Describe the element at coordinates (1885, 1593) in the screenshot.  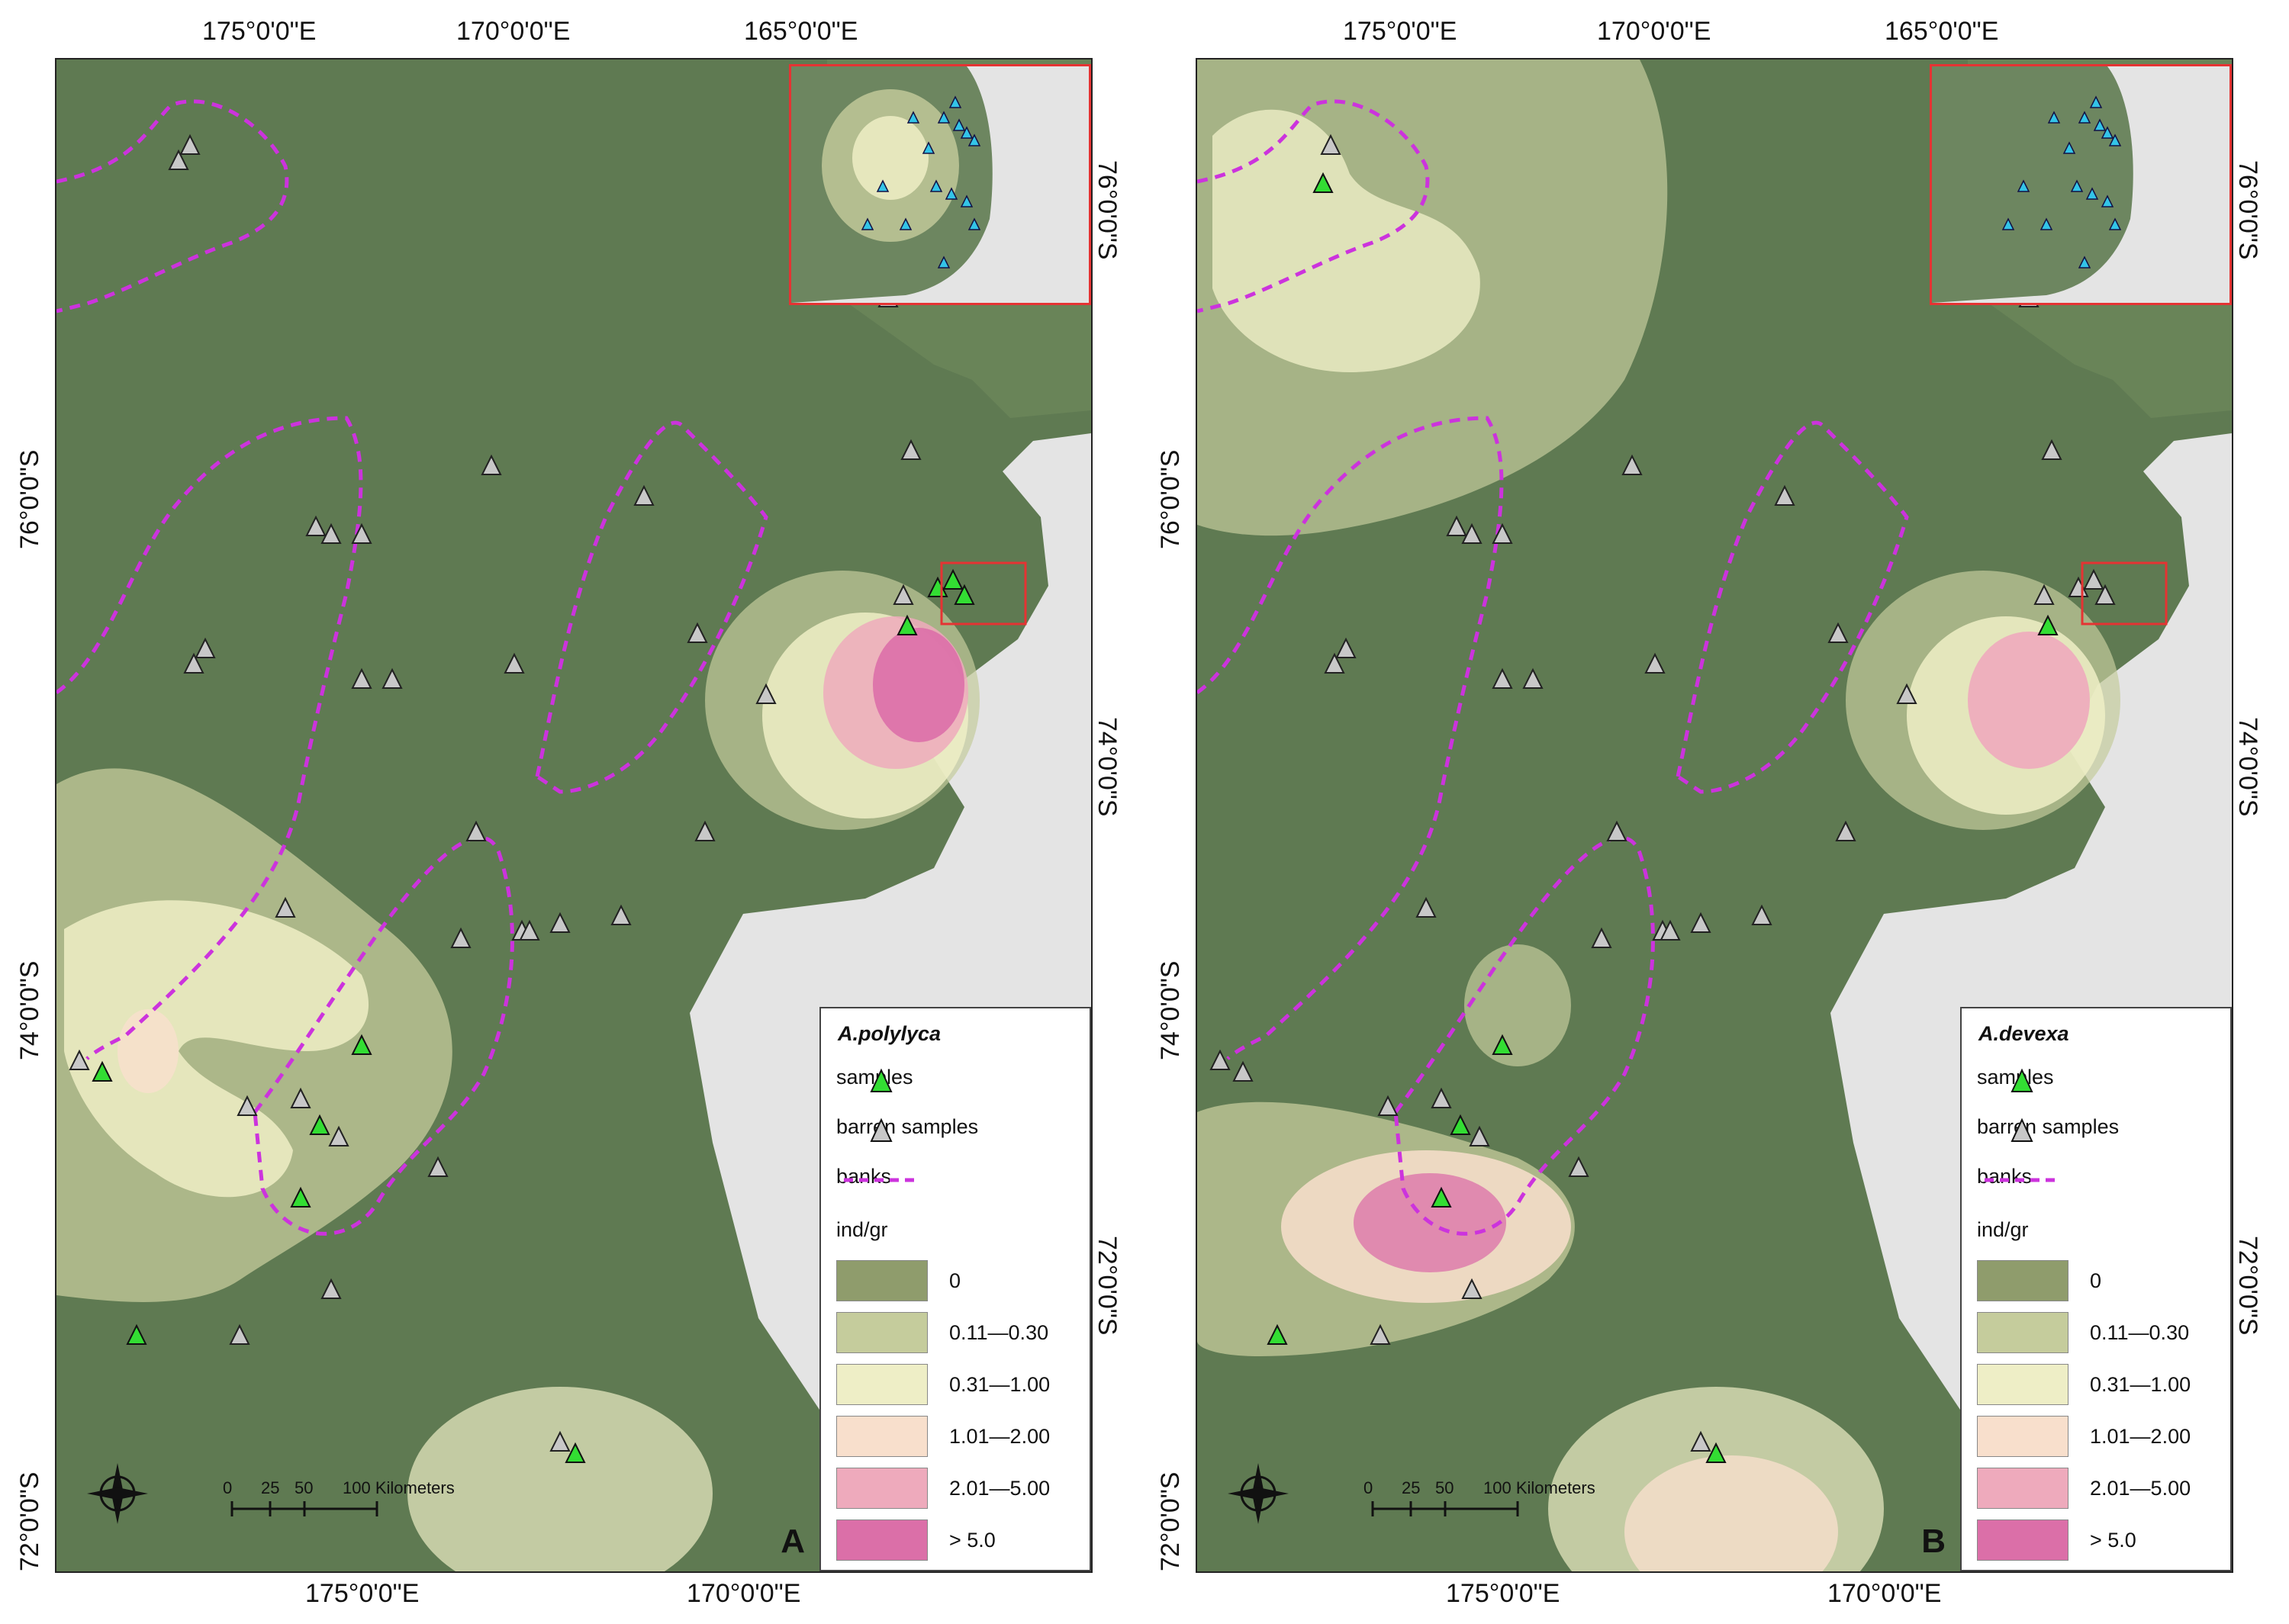
I see `bottom-tick-2: 170°0'0"E` at that location.